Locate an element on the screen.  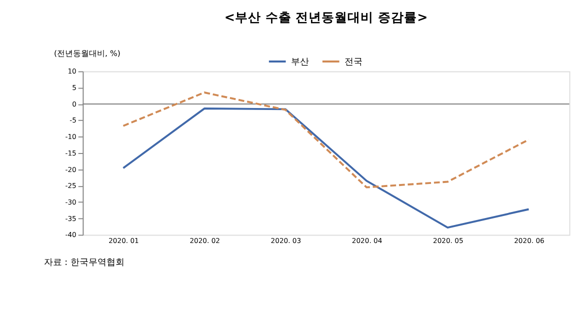
legend-label: 전국 is located at coordinates (353, 62).